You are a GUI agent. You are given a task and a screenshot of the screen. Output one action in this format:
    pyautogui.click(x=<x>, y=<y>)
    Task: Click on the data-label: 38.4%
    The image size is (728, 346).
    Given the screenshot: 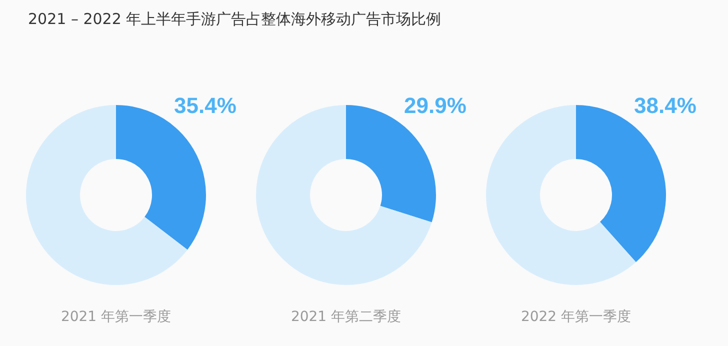 What is the action you would take?
    pyautogui.click(x=665, y=105)
    